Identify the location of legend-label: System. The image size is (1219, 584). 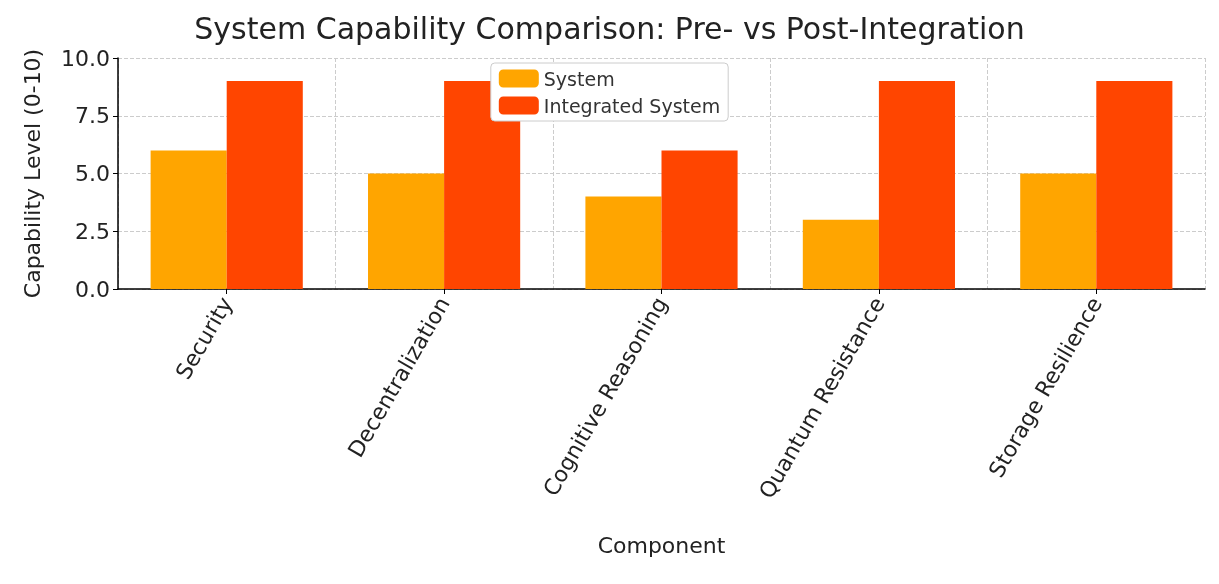
(579, 78).